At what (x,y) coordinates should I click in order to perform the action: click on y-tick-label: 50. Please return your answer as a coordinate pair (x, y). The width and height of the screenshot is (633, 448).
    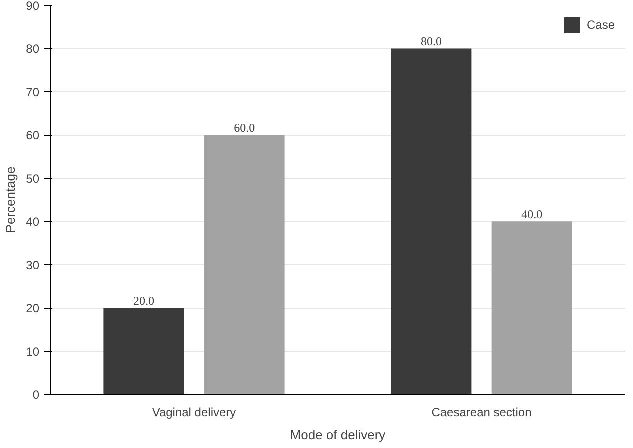
    Looking at the image, I should click on (33, 179).